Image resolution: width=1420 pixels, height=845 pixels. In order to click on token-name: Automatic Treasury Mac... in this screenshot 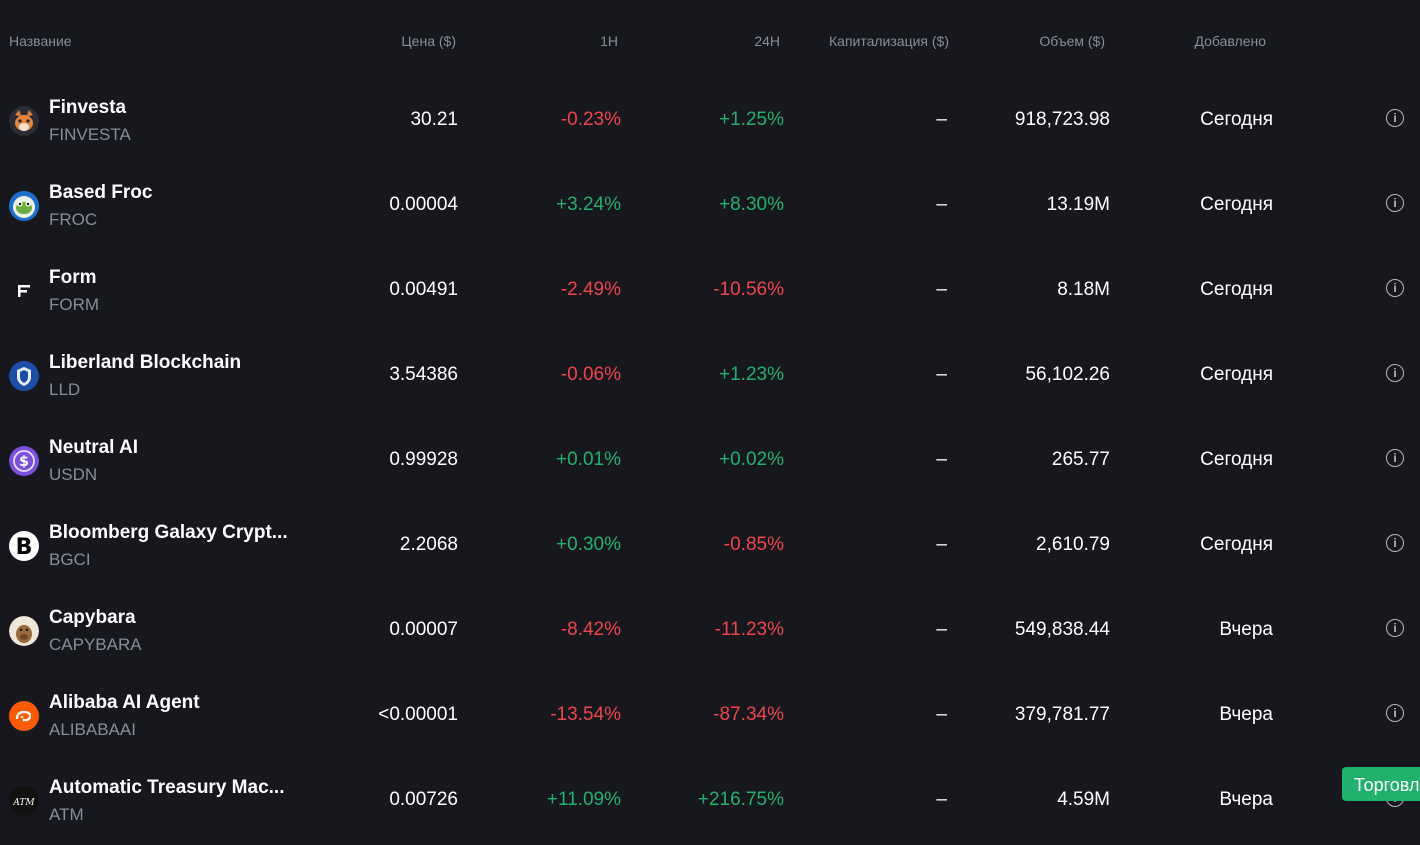, I will do `click(167, 787)`.